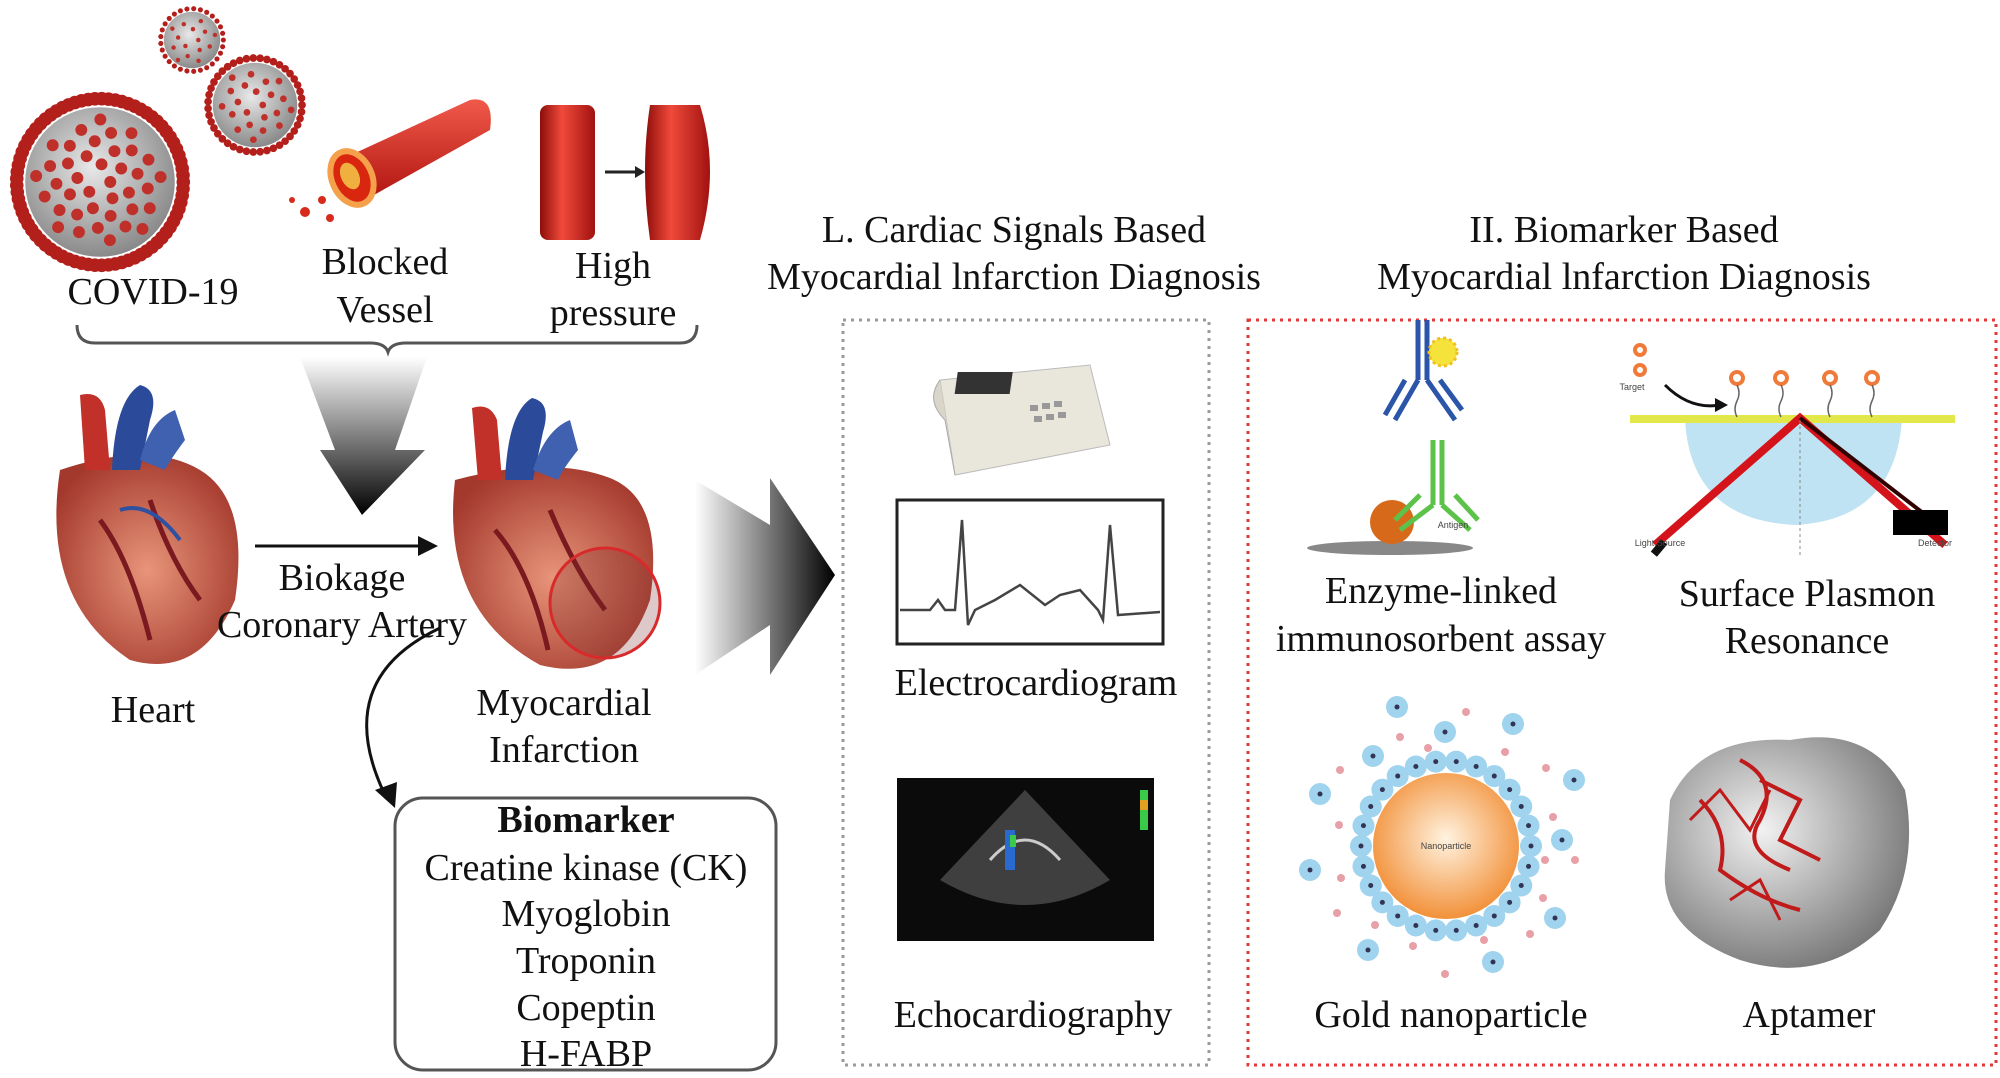  Describe the element at coordinates (1033, 1015) in the screenshot. I see `method-echocardiography: Echocardiography` at that location.